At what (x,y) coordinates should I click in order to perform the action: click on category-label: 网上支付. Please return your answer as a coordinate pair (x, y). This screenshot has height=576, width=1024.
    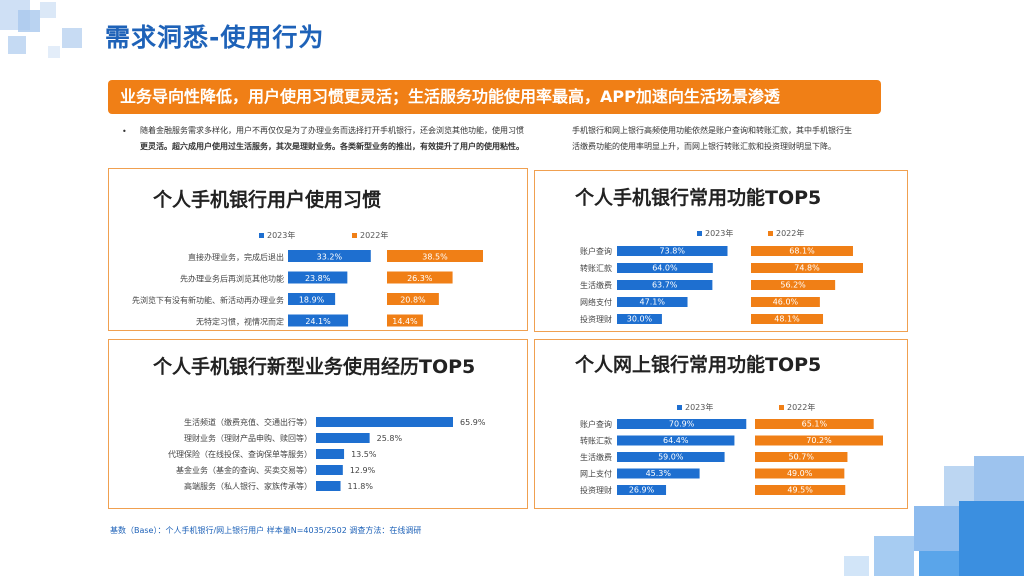
    Looking at the image, I should click on (596, 474).